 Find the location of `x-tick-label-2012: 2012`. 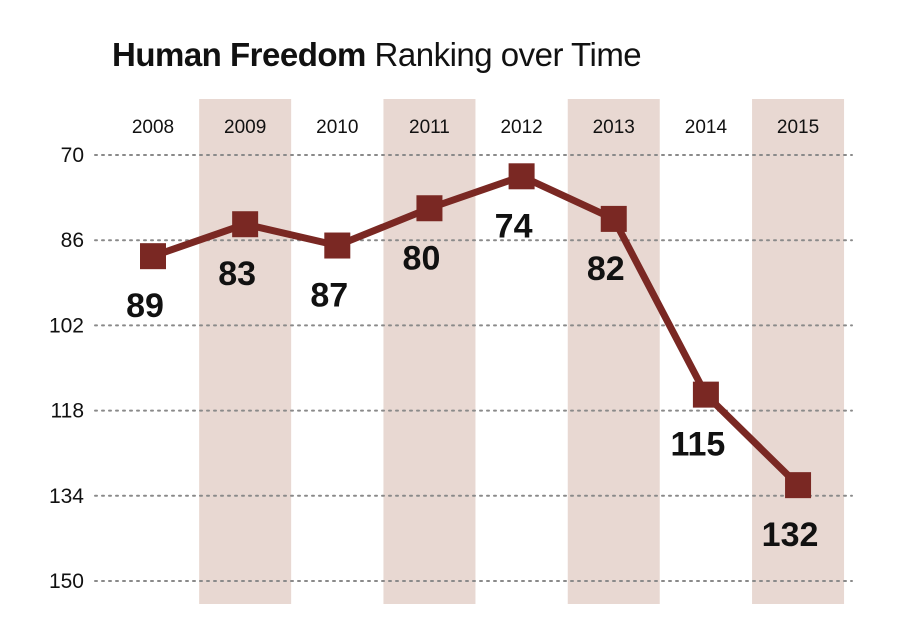

x-tick-label-2012: 2012 is located at coordinates (521, 127).